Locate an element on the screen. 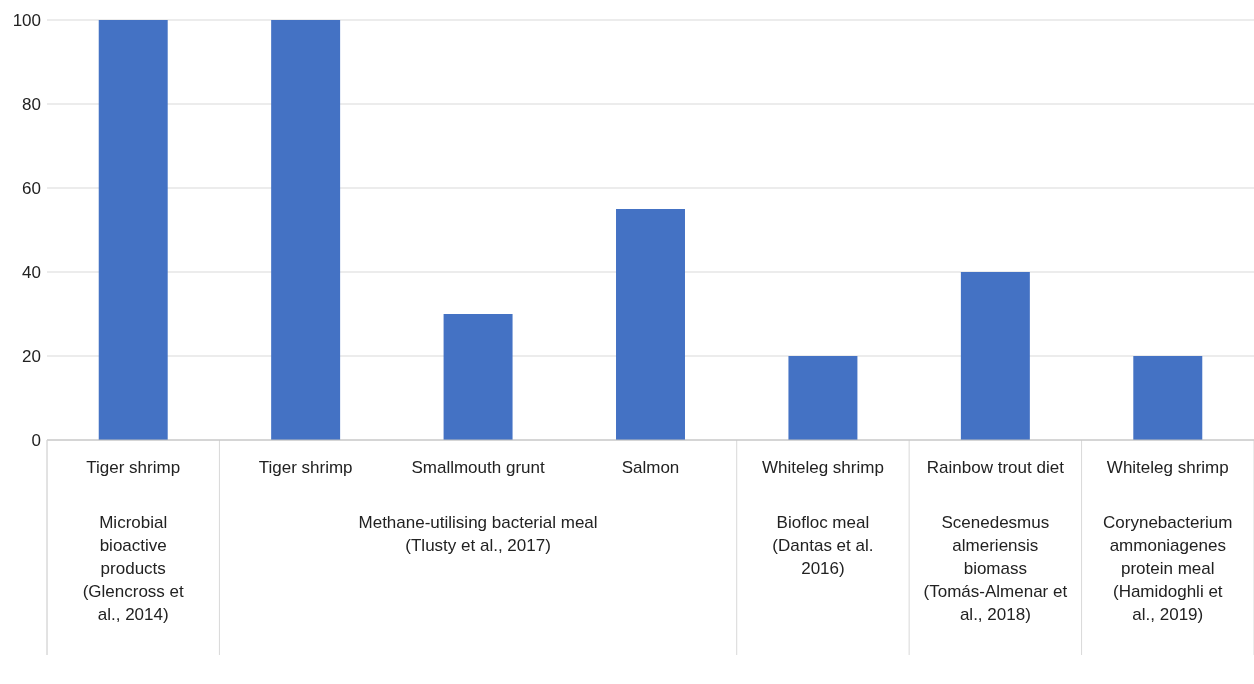 This screenshot has height=684, width=1254. text: Corynebacterium ammoniagenes protein meal (Hamidoghli et al., 2019) is located at coordinates (1168, 568).